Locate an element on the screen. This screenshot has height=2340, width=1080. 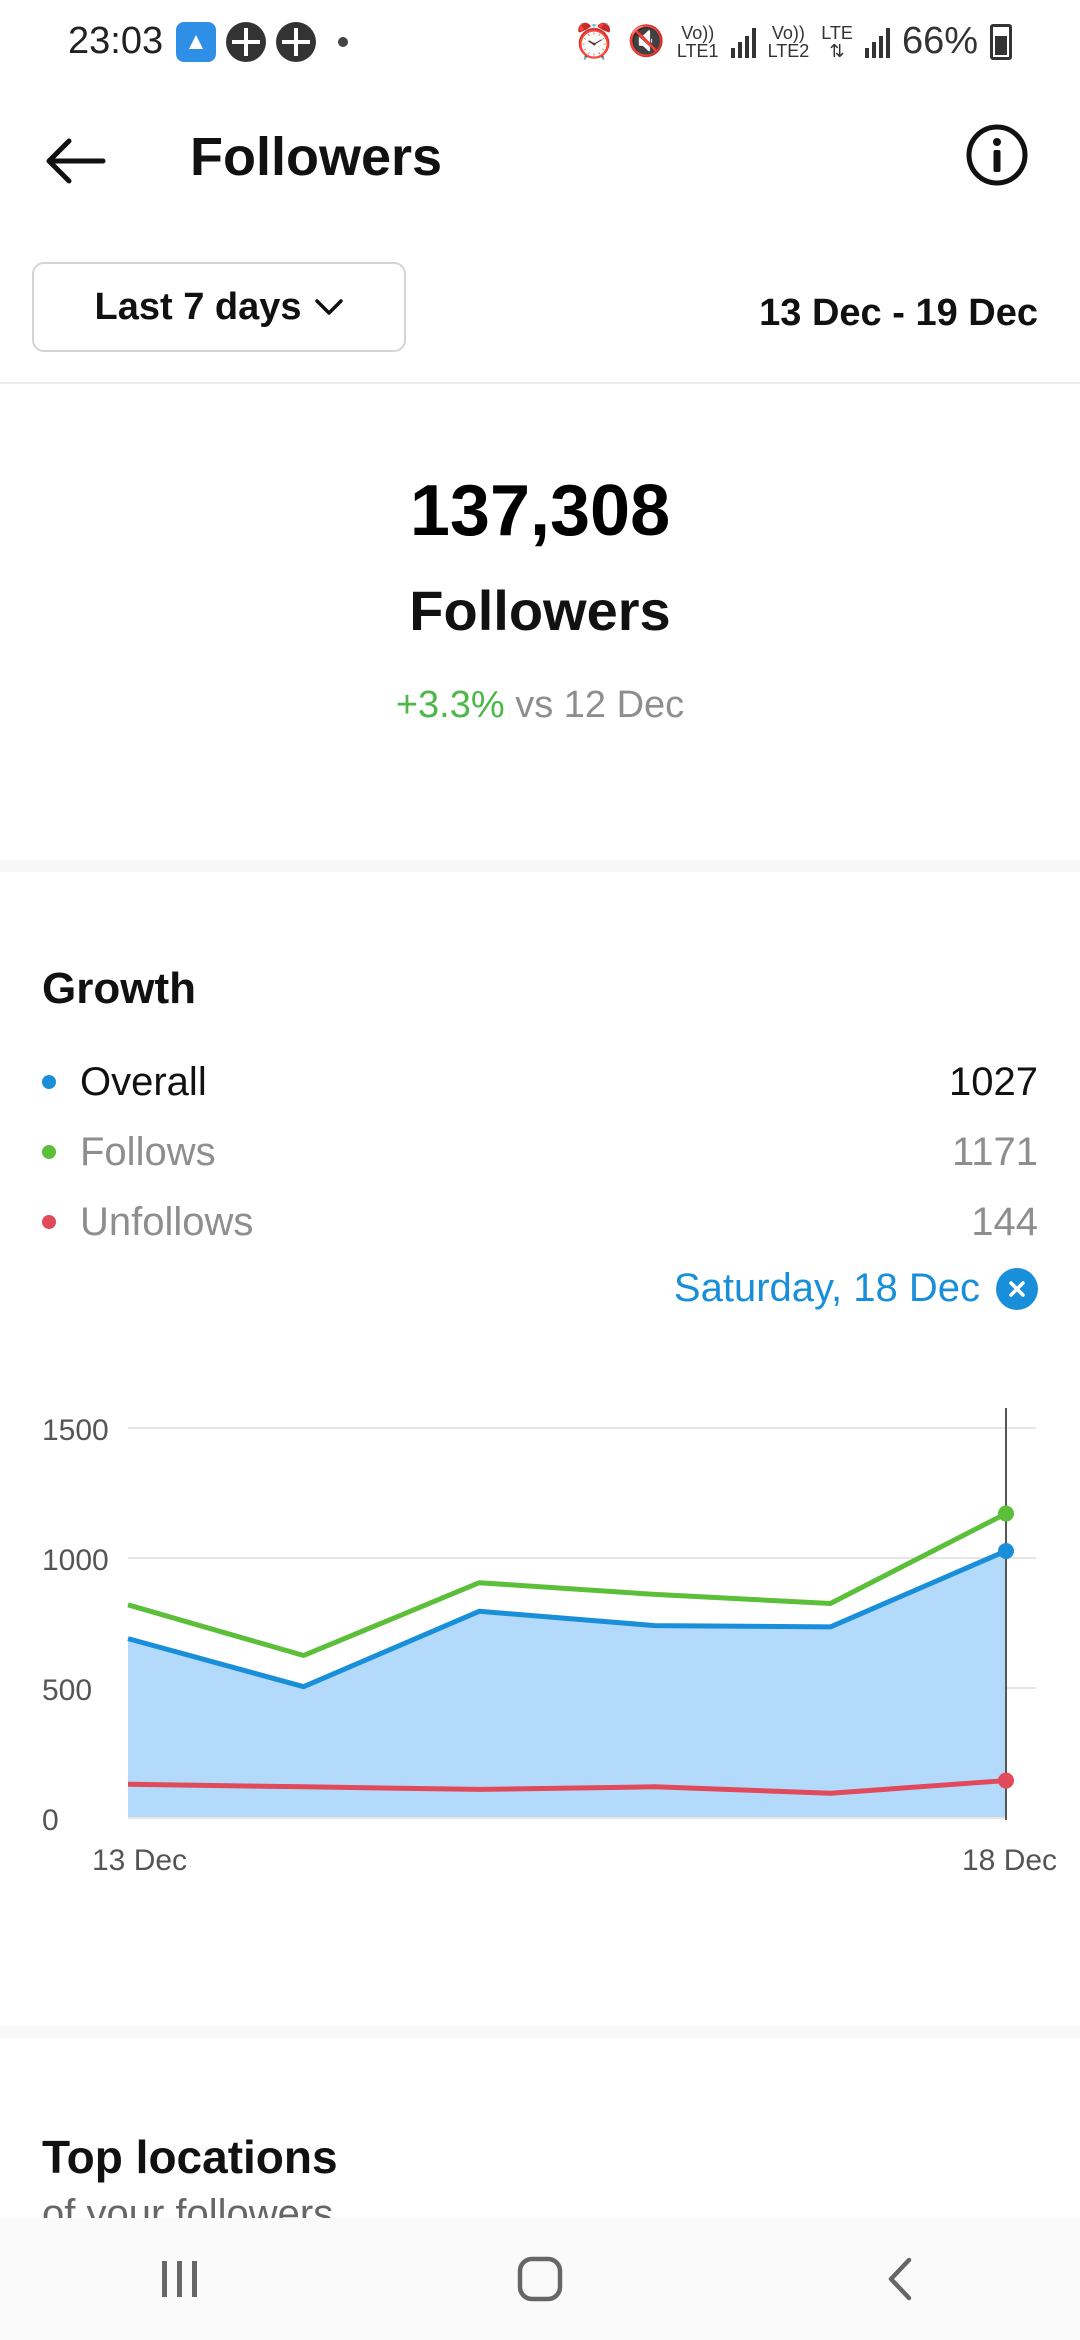
mute-icon: 🔇 is located at coordinates (646, 41).